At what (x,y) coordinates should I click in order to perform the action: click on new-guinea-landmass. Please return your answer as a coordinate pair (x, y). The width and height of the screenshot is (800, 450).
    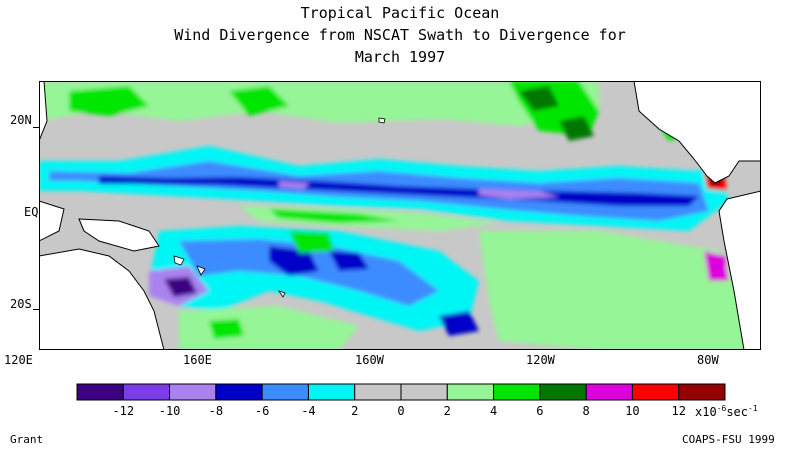
    Looking at the image, I should click on (119, 235).